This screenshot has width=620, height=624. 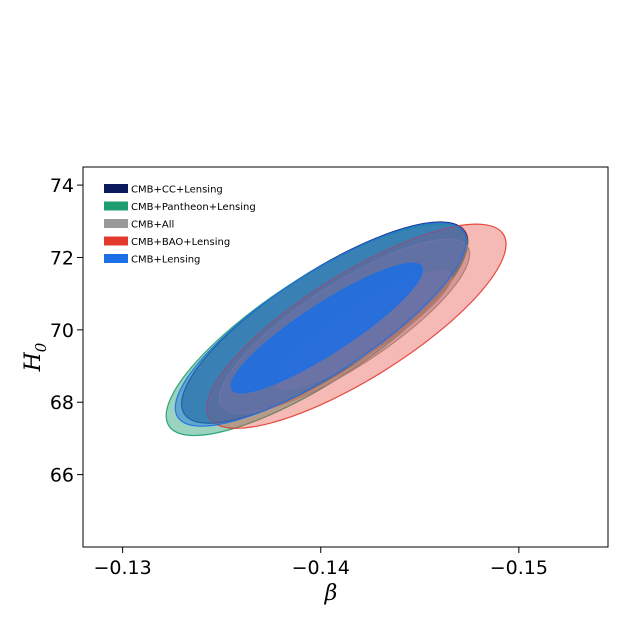 I want to click on y-tick-label-1: 68, so click(x=62, y=403).